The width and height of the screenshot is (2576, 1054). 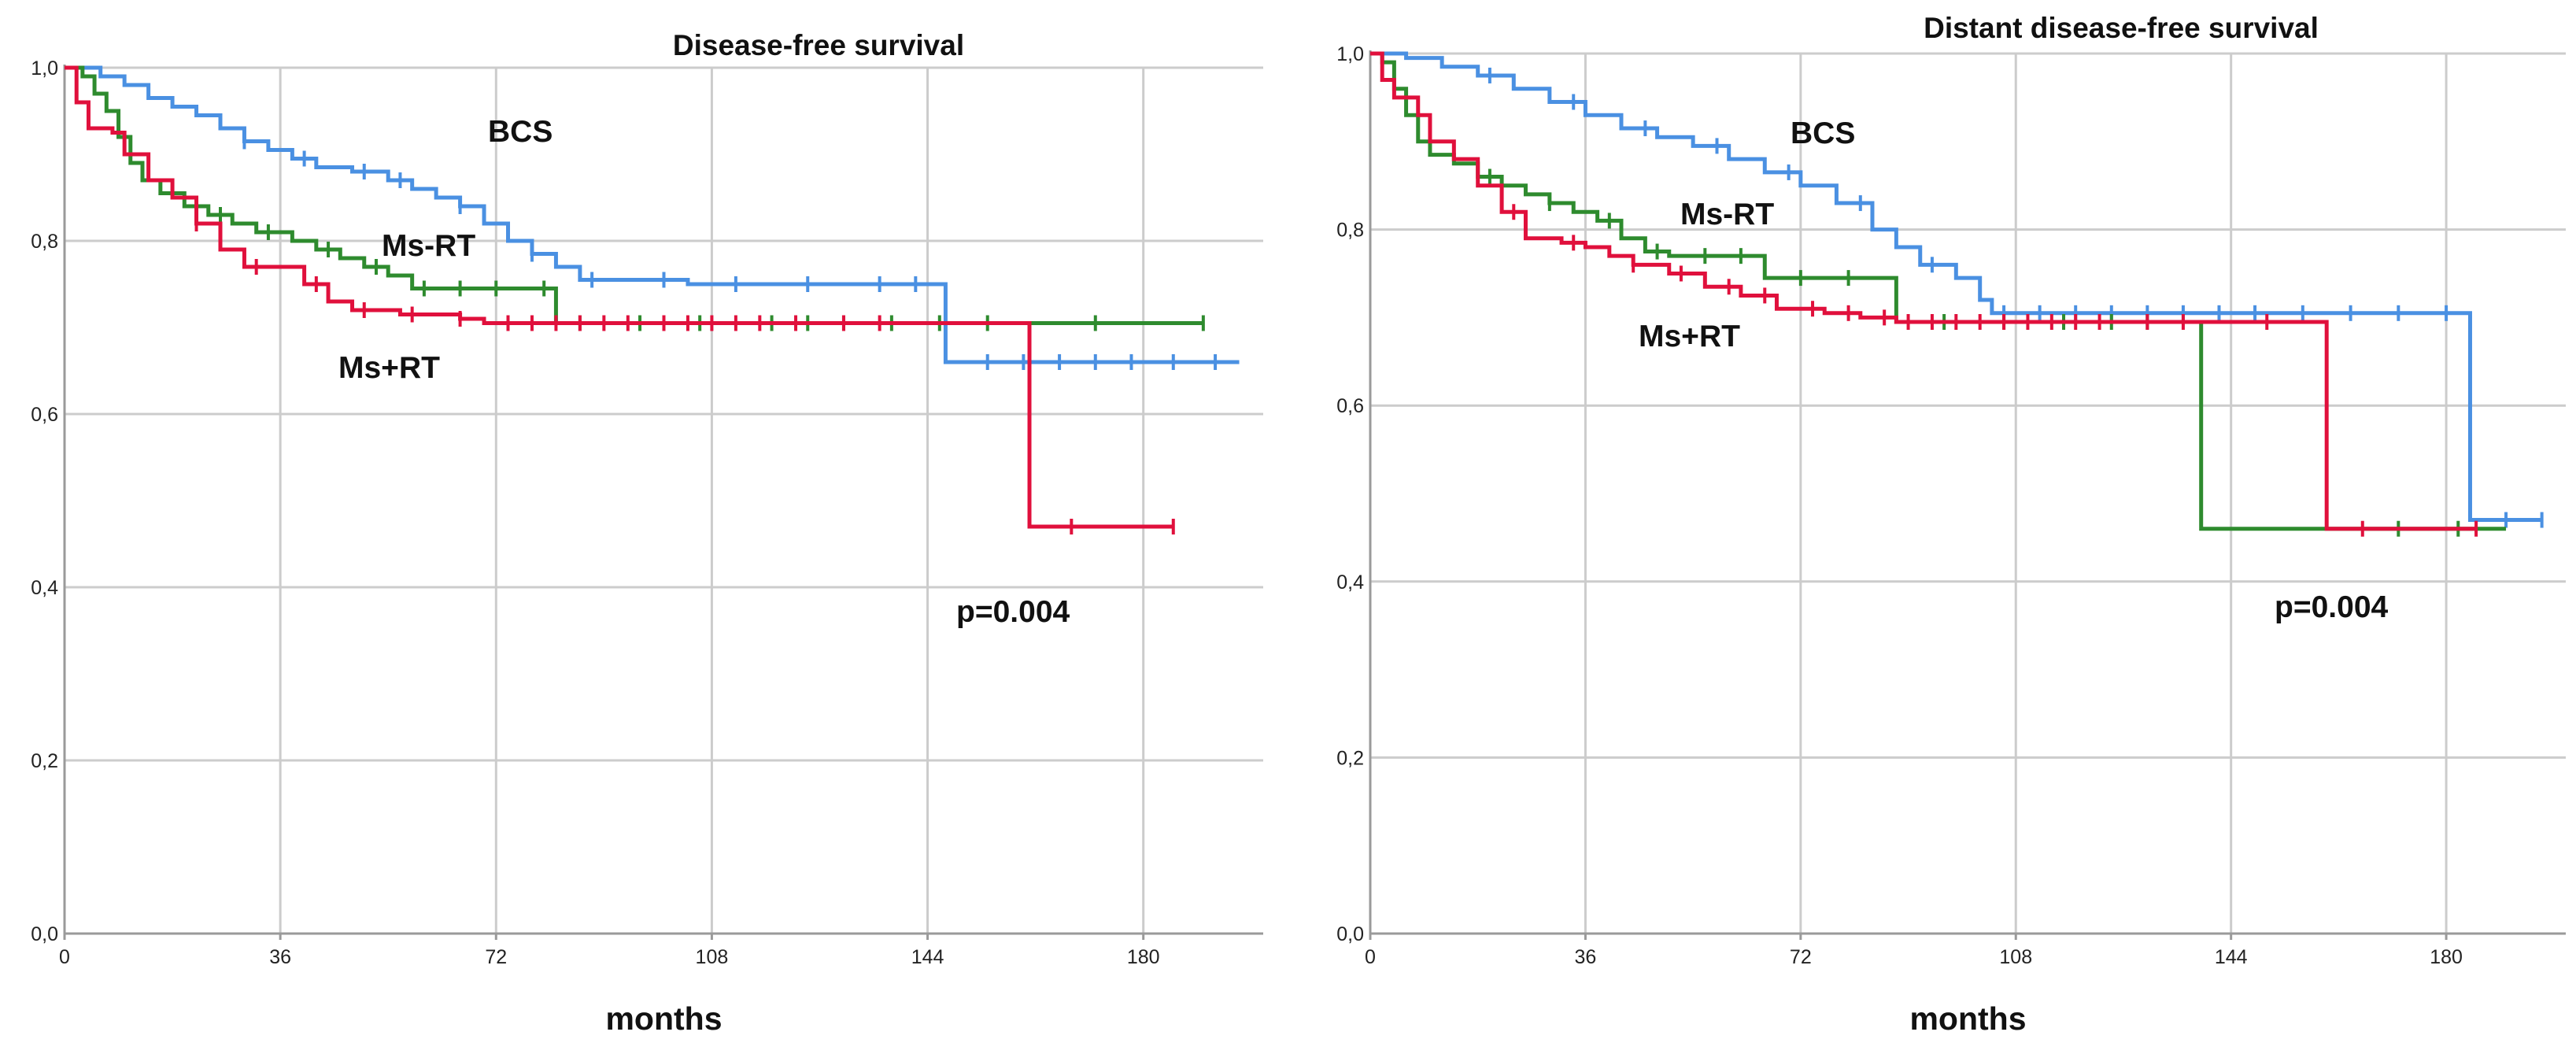 What do you see at coordinates (1689, 336) in the screenshot?
I see `chart2-label-ms-rt: Ms+RT` at bounding box center [1689, 336].